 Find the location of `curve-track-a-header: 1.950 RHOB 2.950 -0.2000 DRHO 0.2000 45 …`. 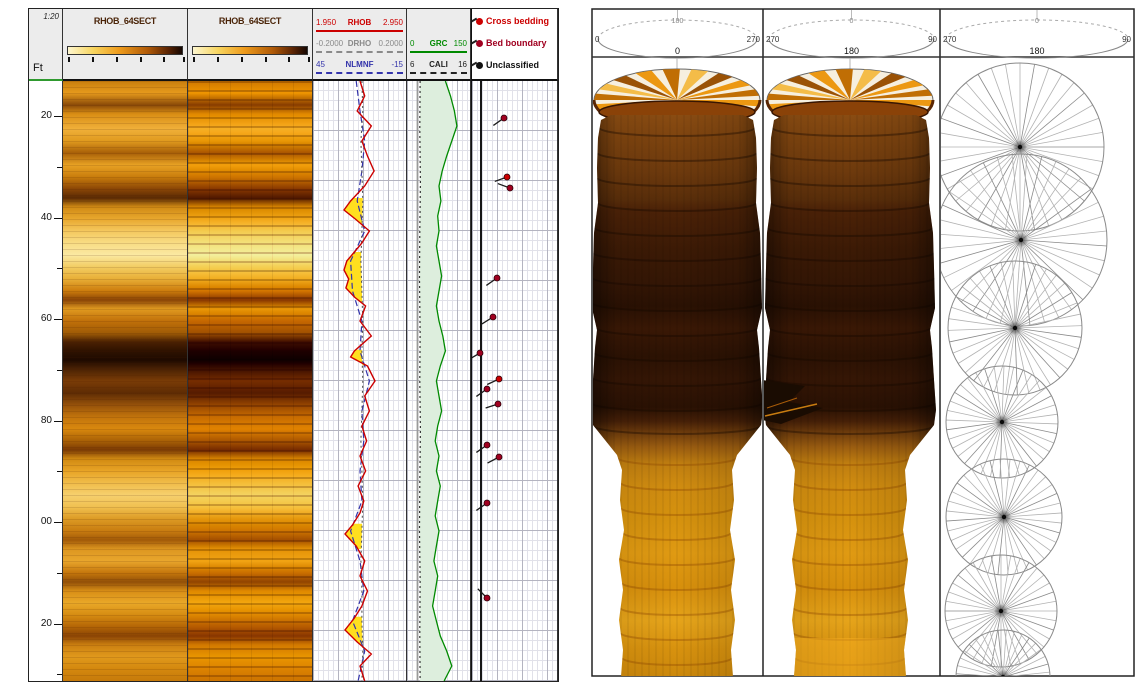

curve-track-a-header: 1.950 RHOB 2.950 -0.2000 DRHO 0.2000 45 … is located at coordinates (360, 45).